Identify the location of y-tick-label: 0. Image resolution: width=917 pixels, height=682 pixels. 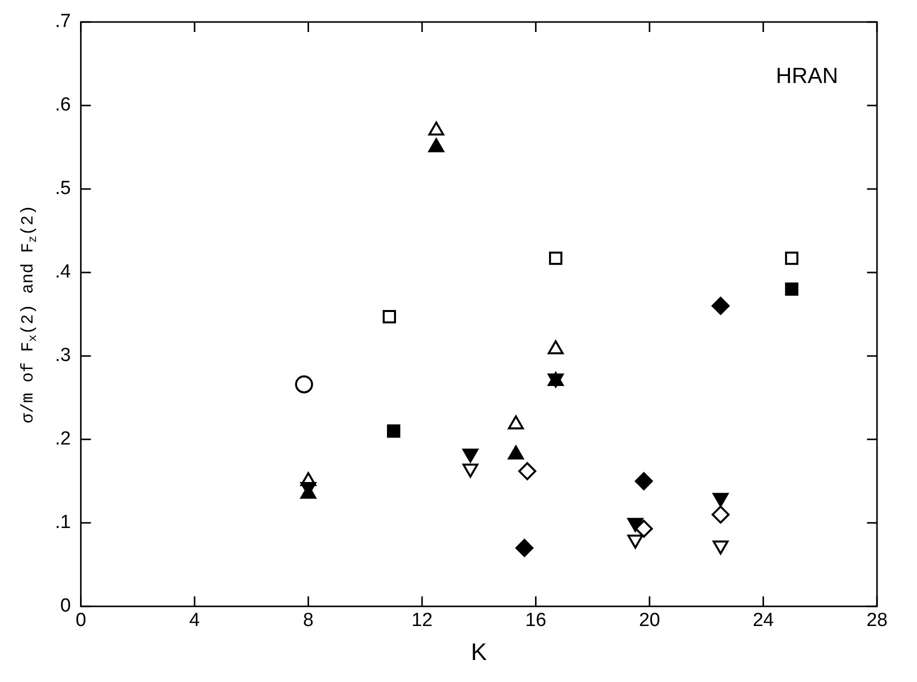
(65, 606).